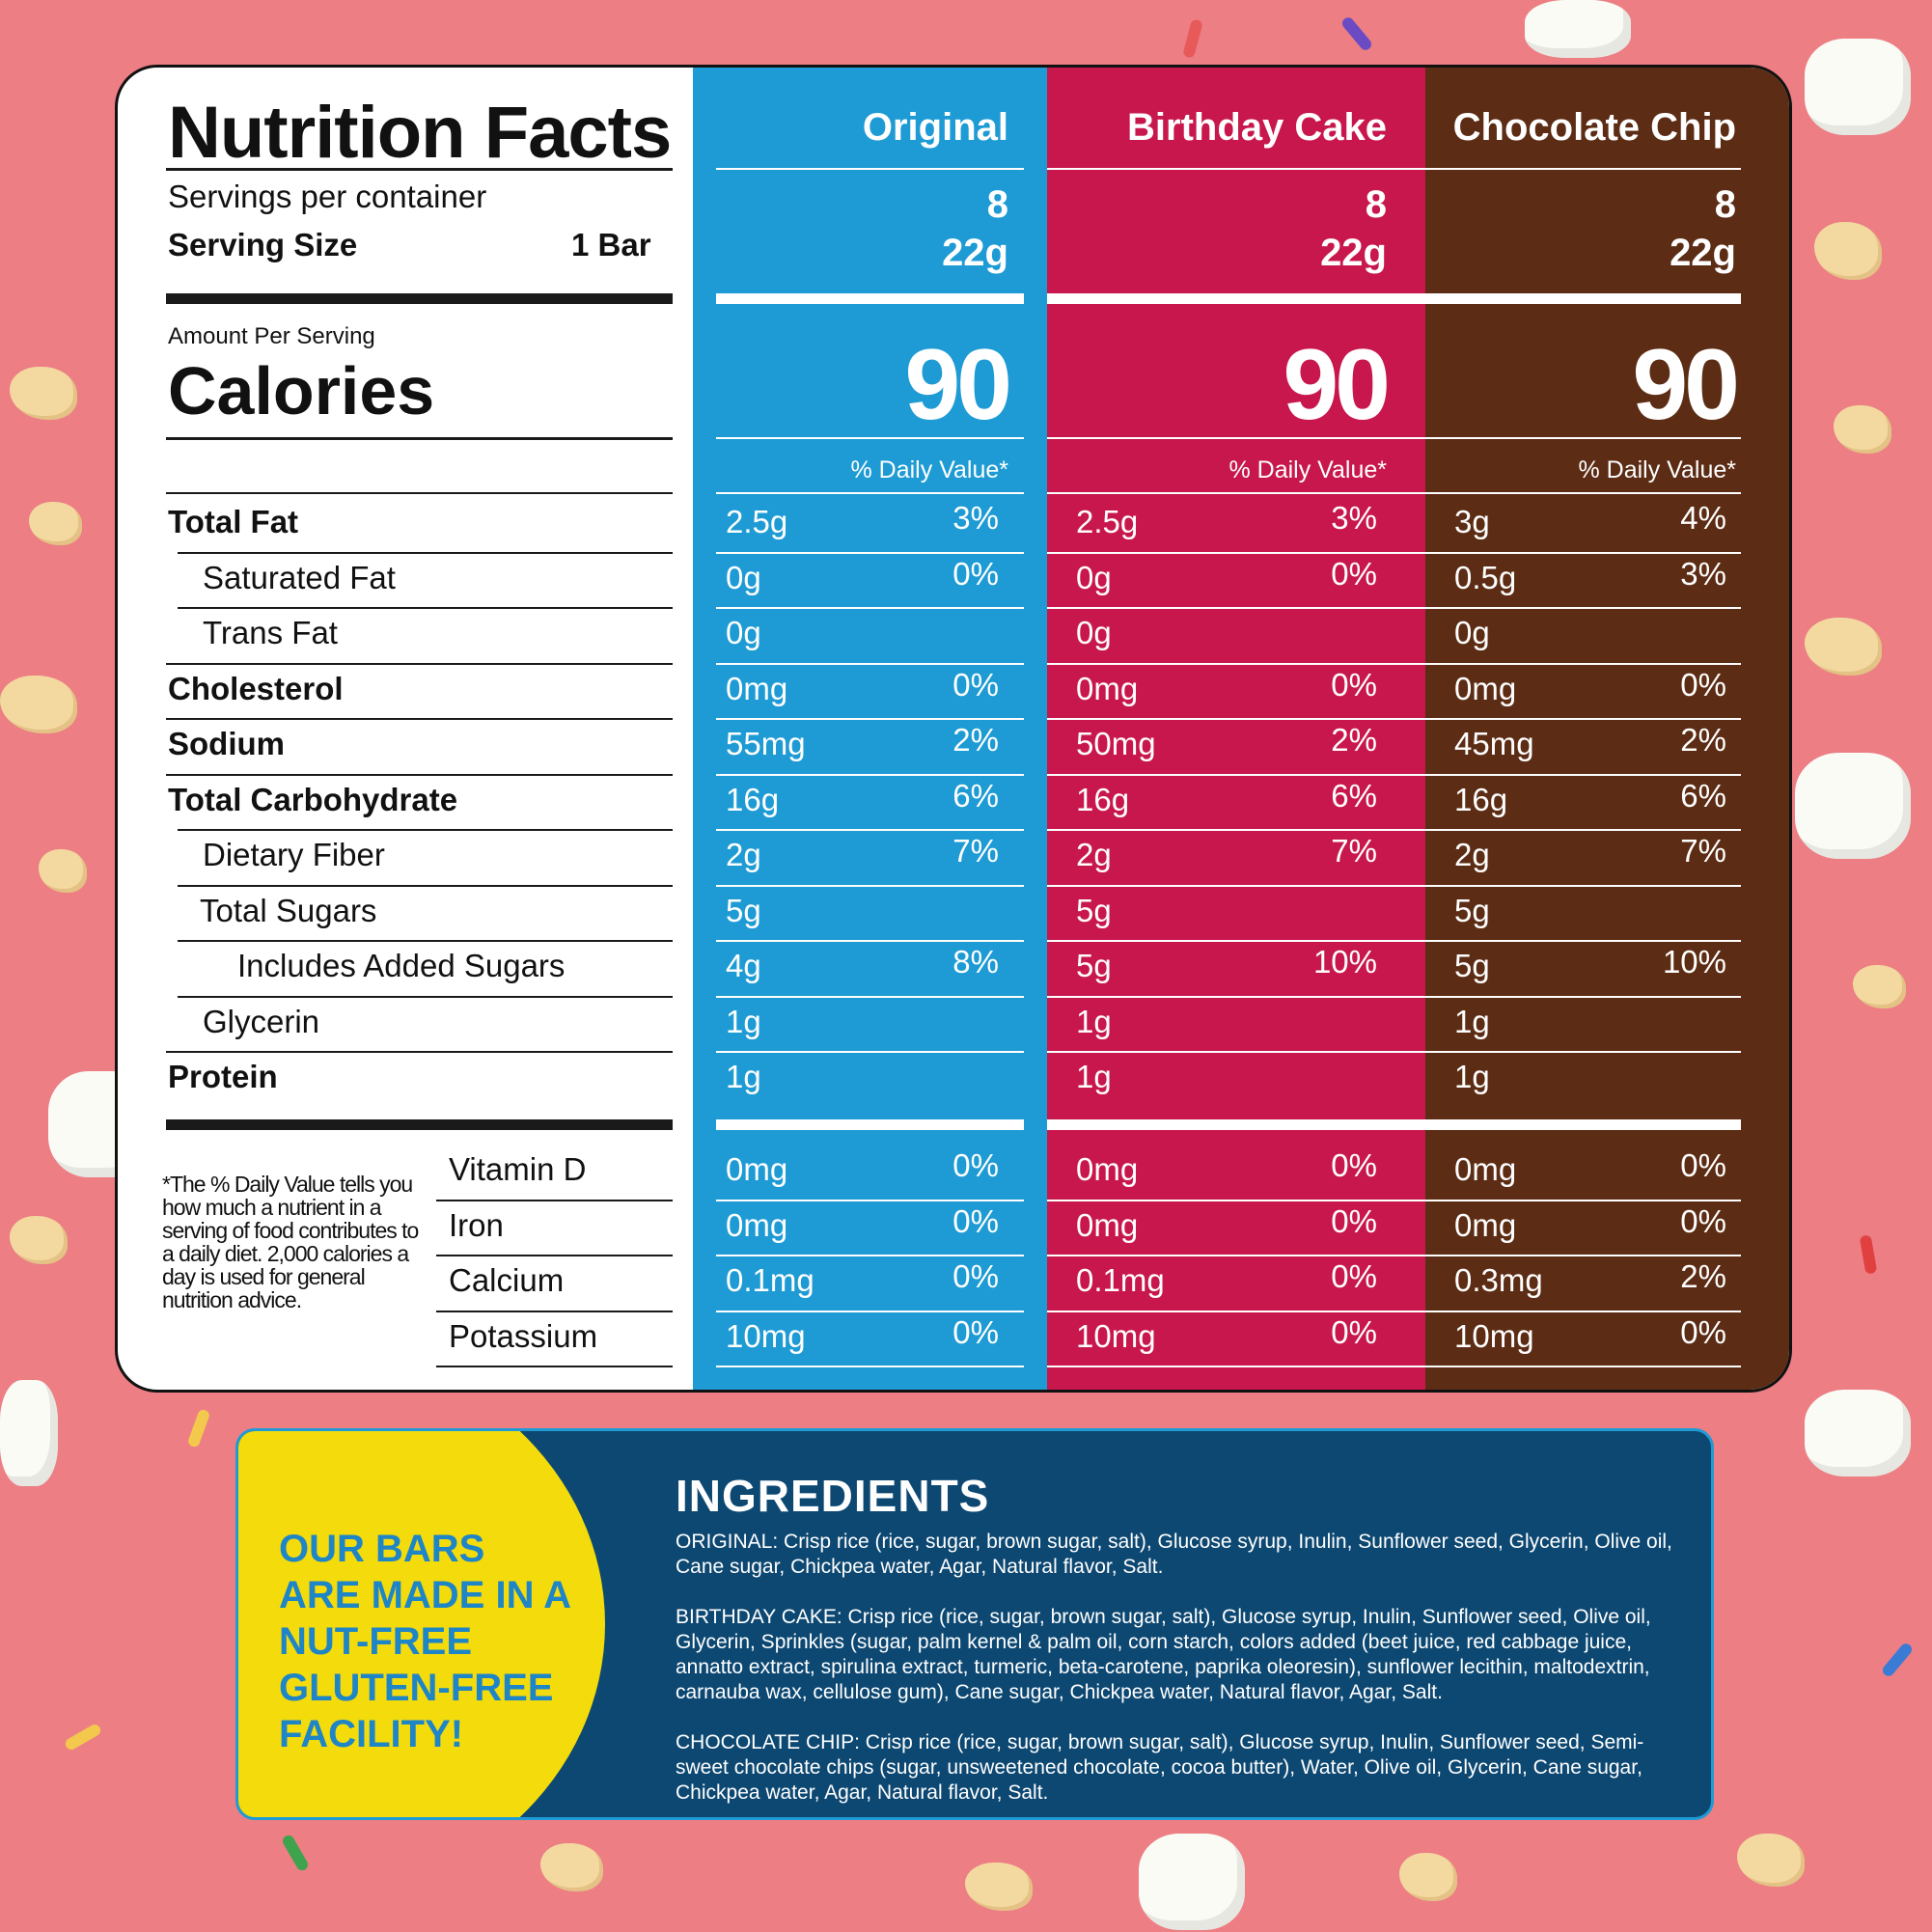  Describe the element at coordinates (1703, 518) in the screenshot. I see `nutrient-daily-value: 4%` at that location.